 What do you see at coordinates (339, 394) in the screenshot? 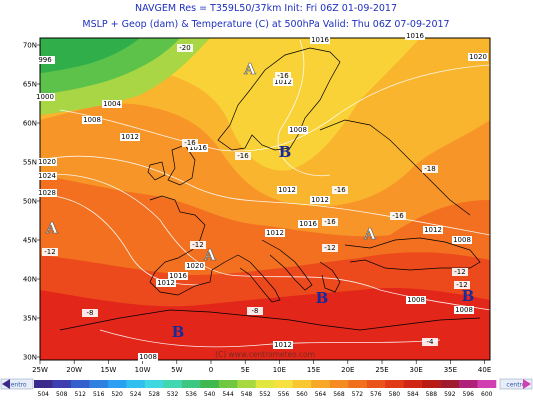
I see `colorbar-label: 568` at bounding box center [339, 394].